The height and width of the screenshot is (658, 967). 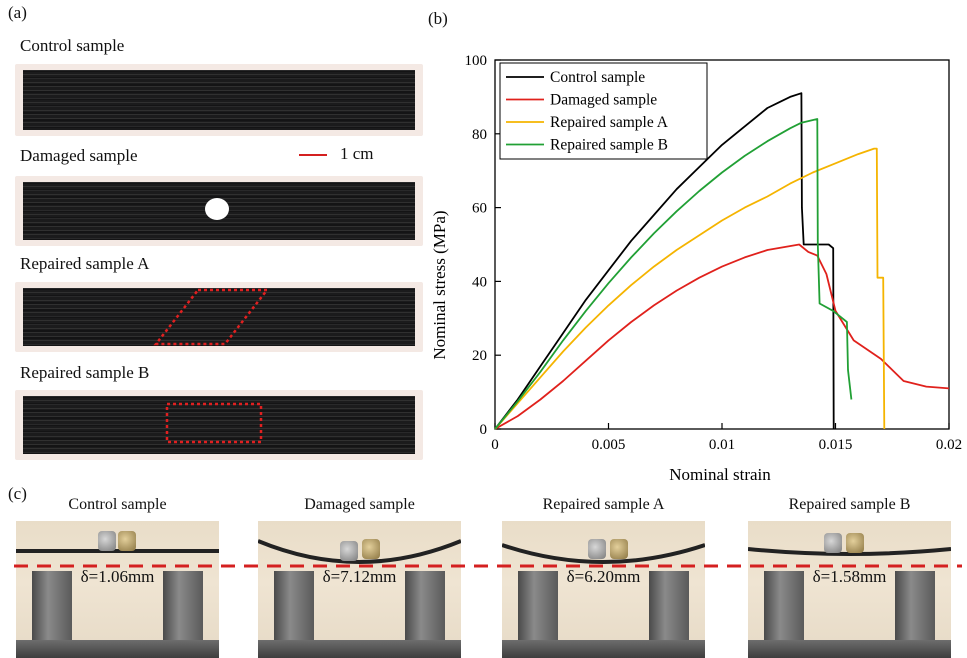 I want to click on x-axis-label: Nominal strain, so click(x=720, y=474).